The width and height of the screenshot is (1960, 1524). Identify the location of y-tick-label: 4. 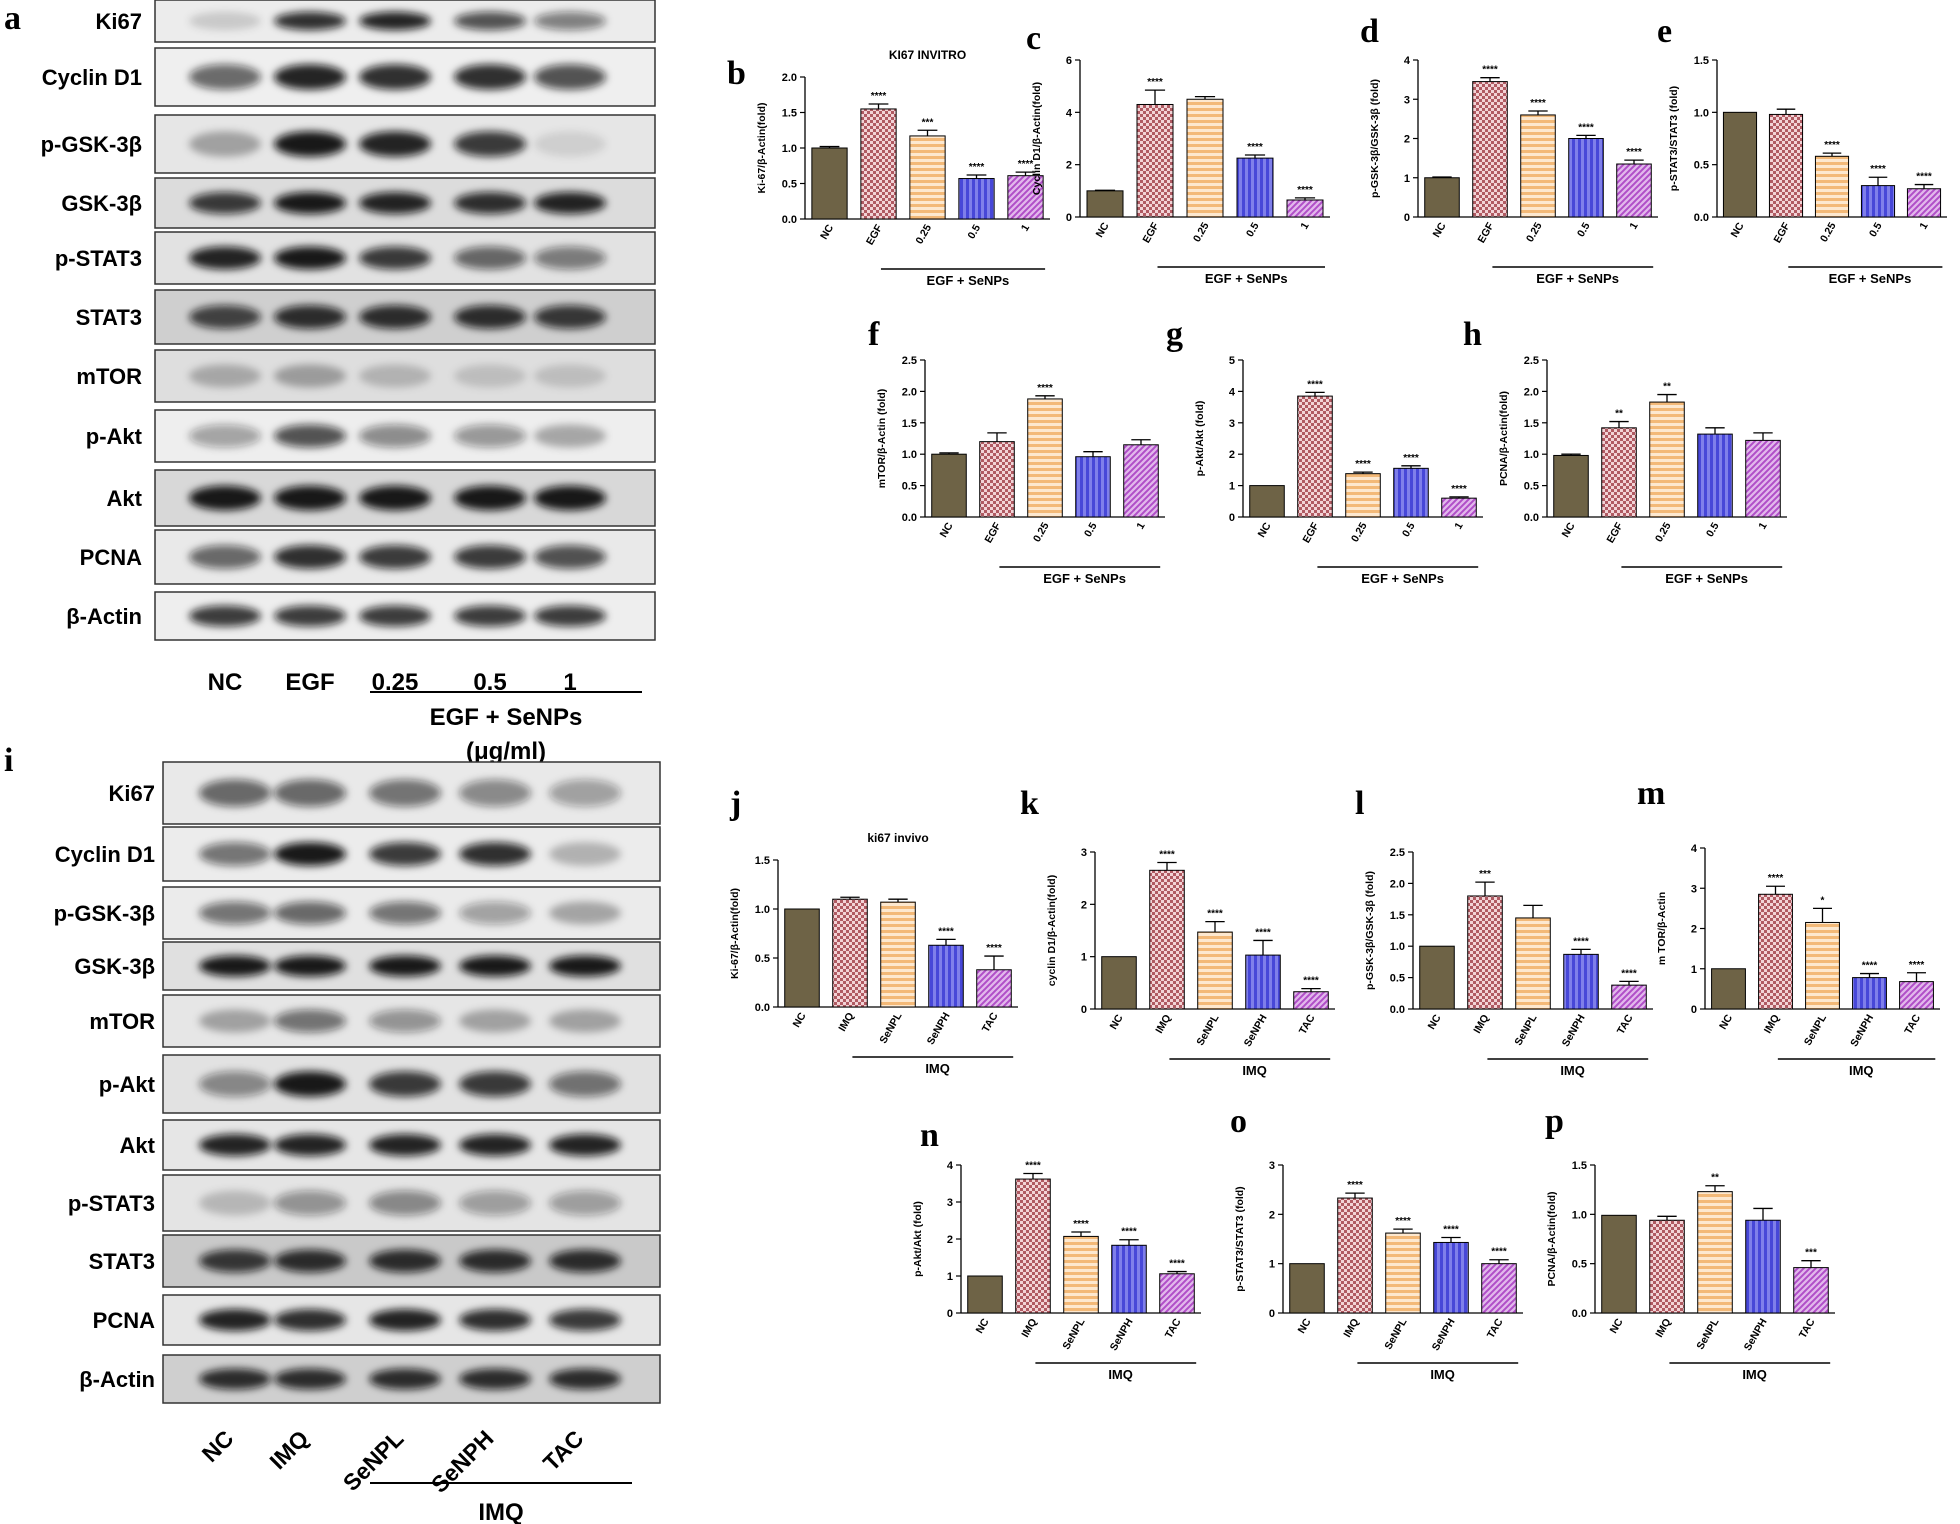
(1694, 849).